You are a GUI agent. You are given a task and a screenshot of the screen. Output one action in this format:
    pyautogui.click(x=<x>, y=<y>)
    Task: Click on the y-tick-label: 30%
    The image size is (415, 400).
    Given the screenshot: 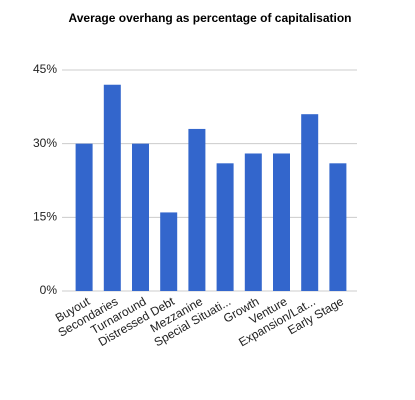 What is the action you would take?
    pyautogui.click(x=45, y=143)
    